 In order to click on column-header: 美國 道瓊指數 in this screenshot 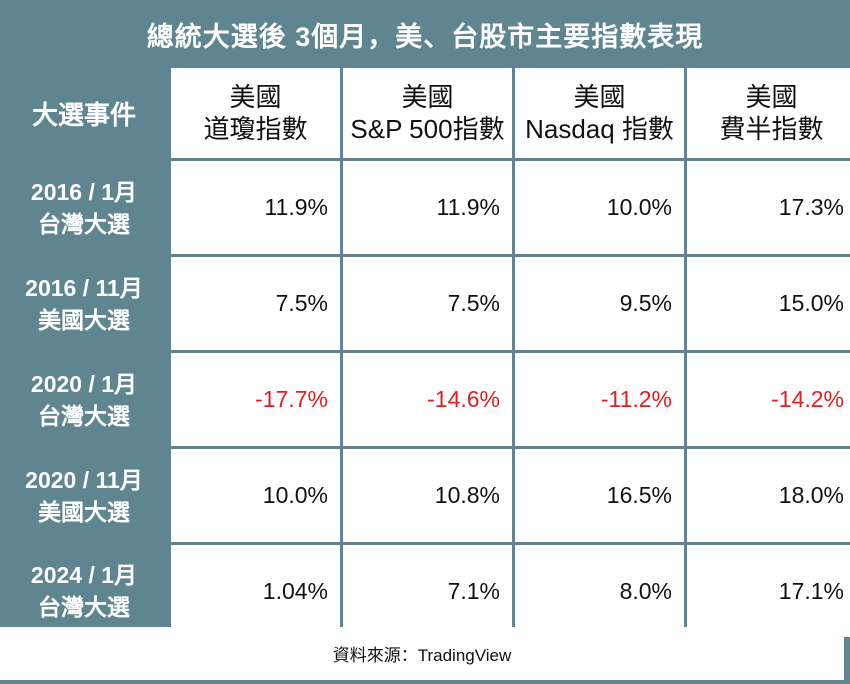, I will do `click(255, 113)`.